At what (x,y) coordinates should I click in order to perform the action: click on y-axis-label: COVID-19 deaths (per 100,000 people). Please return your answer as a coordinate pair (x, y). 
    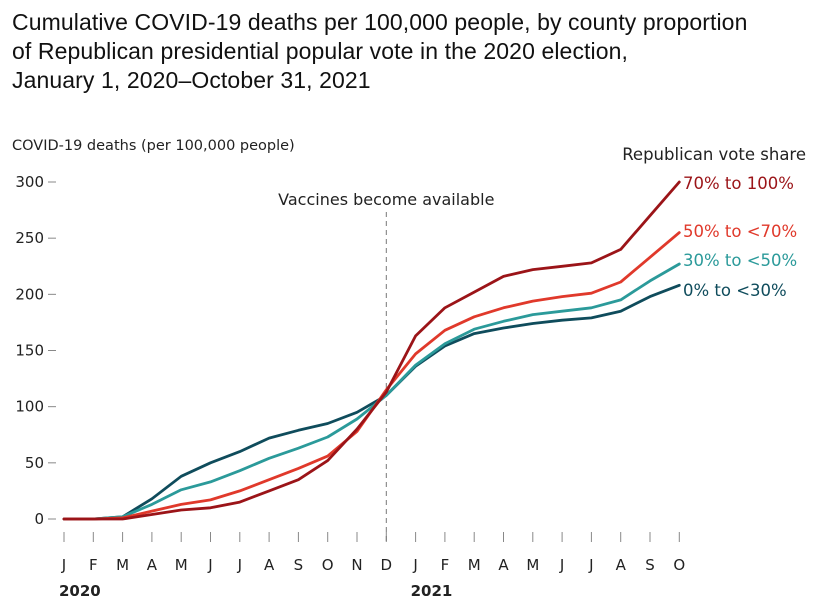
    Looking at the image, I should click on (153, 146).